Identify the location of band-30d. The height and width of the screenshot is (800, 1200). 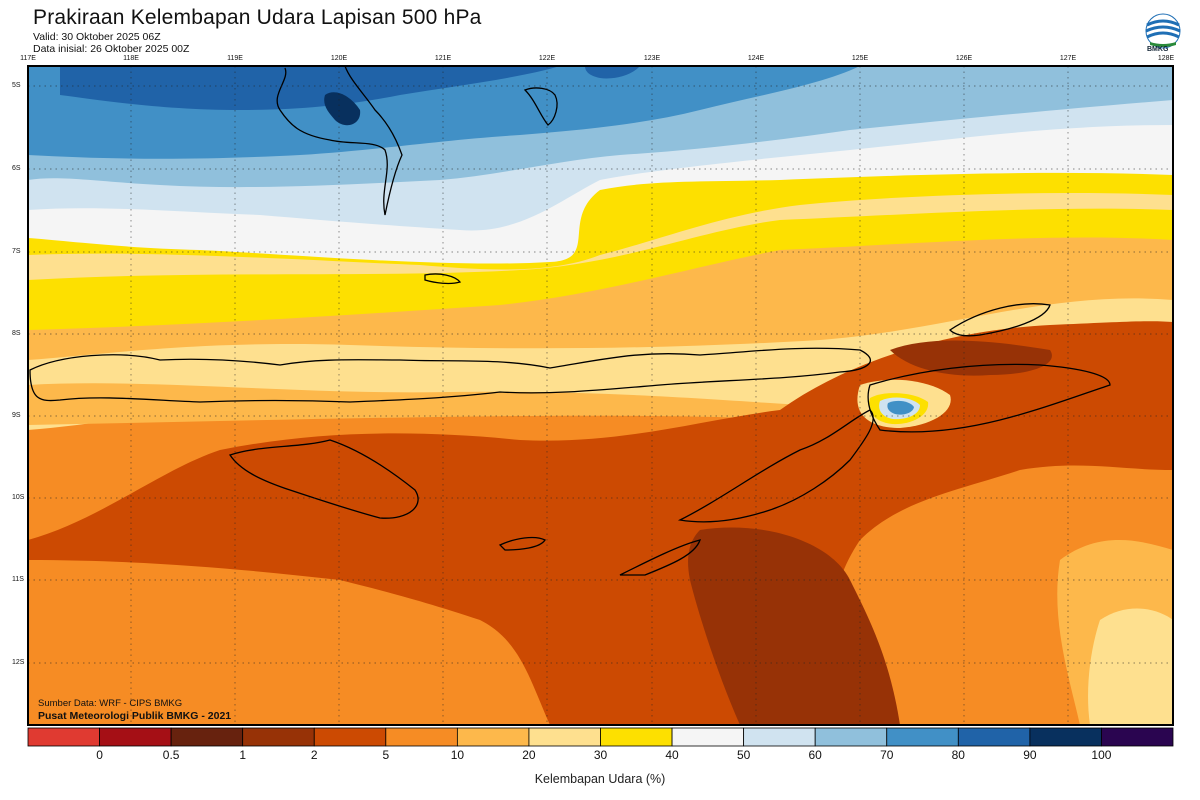
(1130, 666).